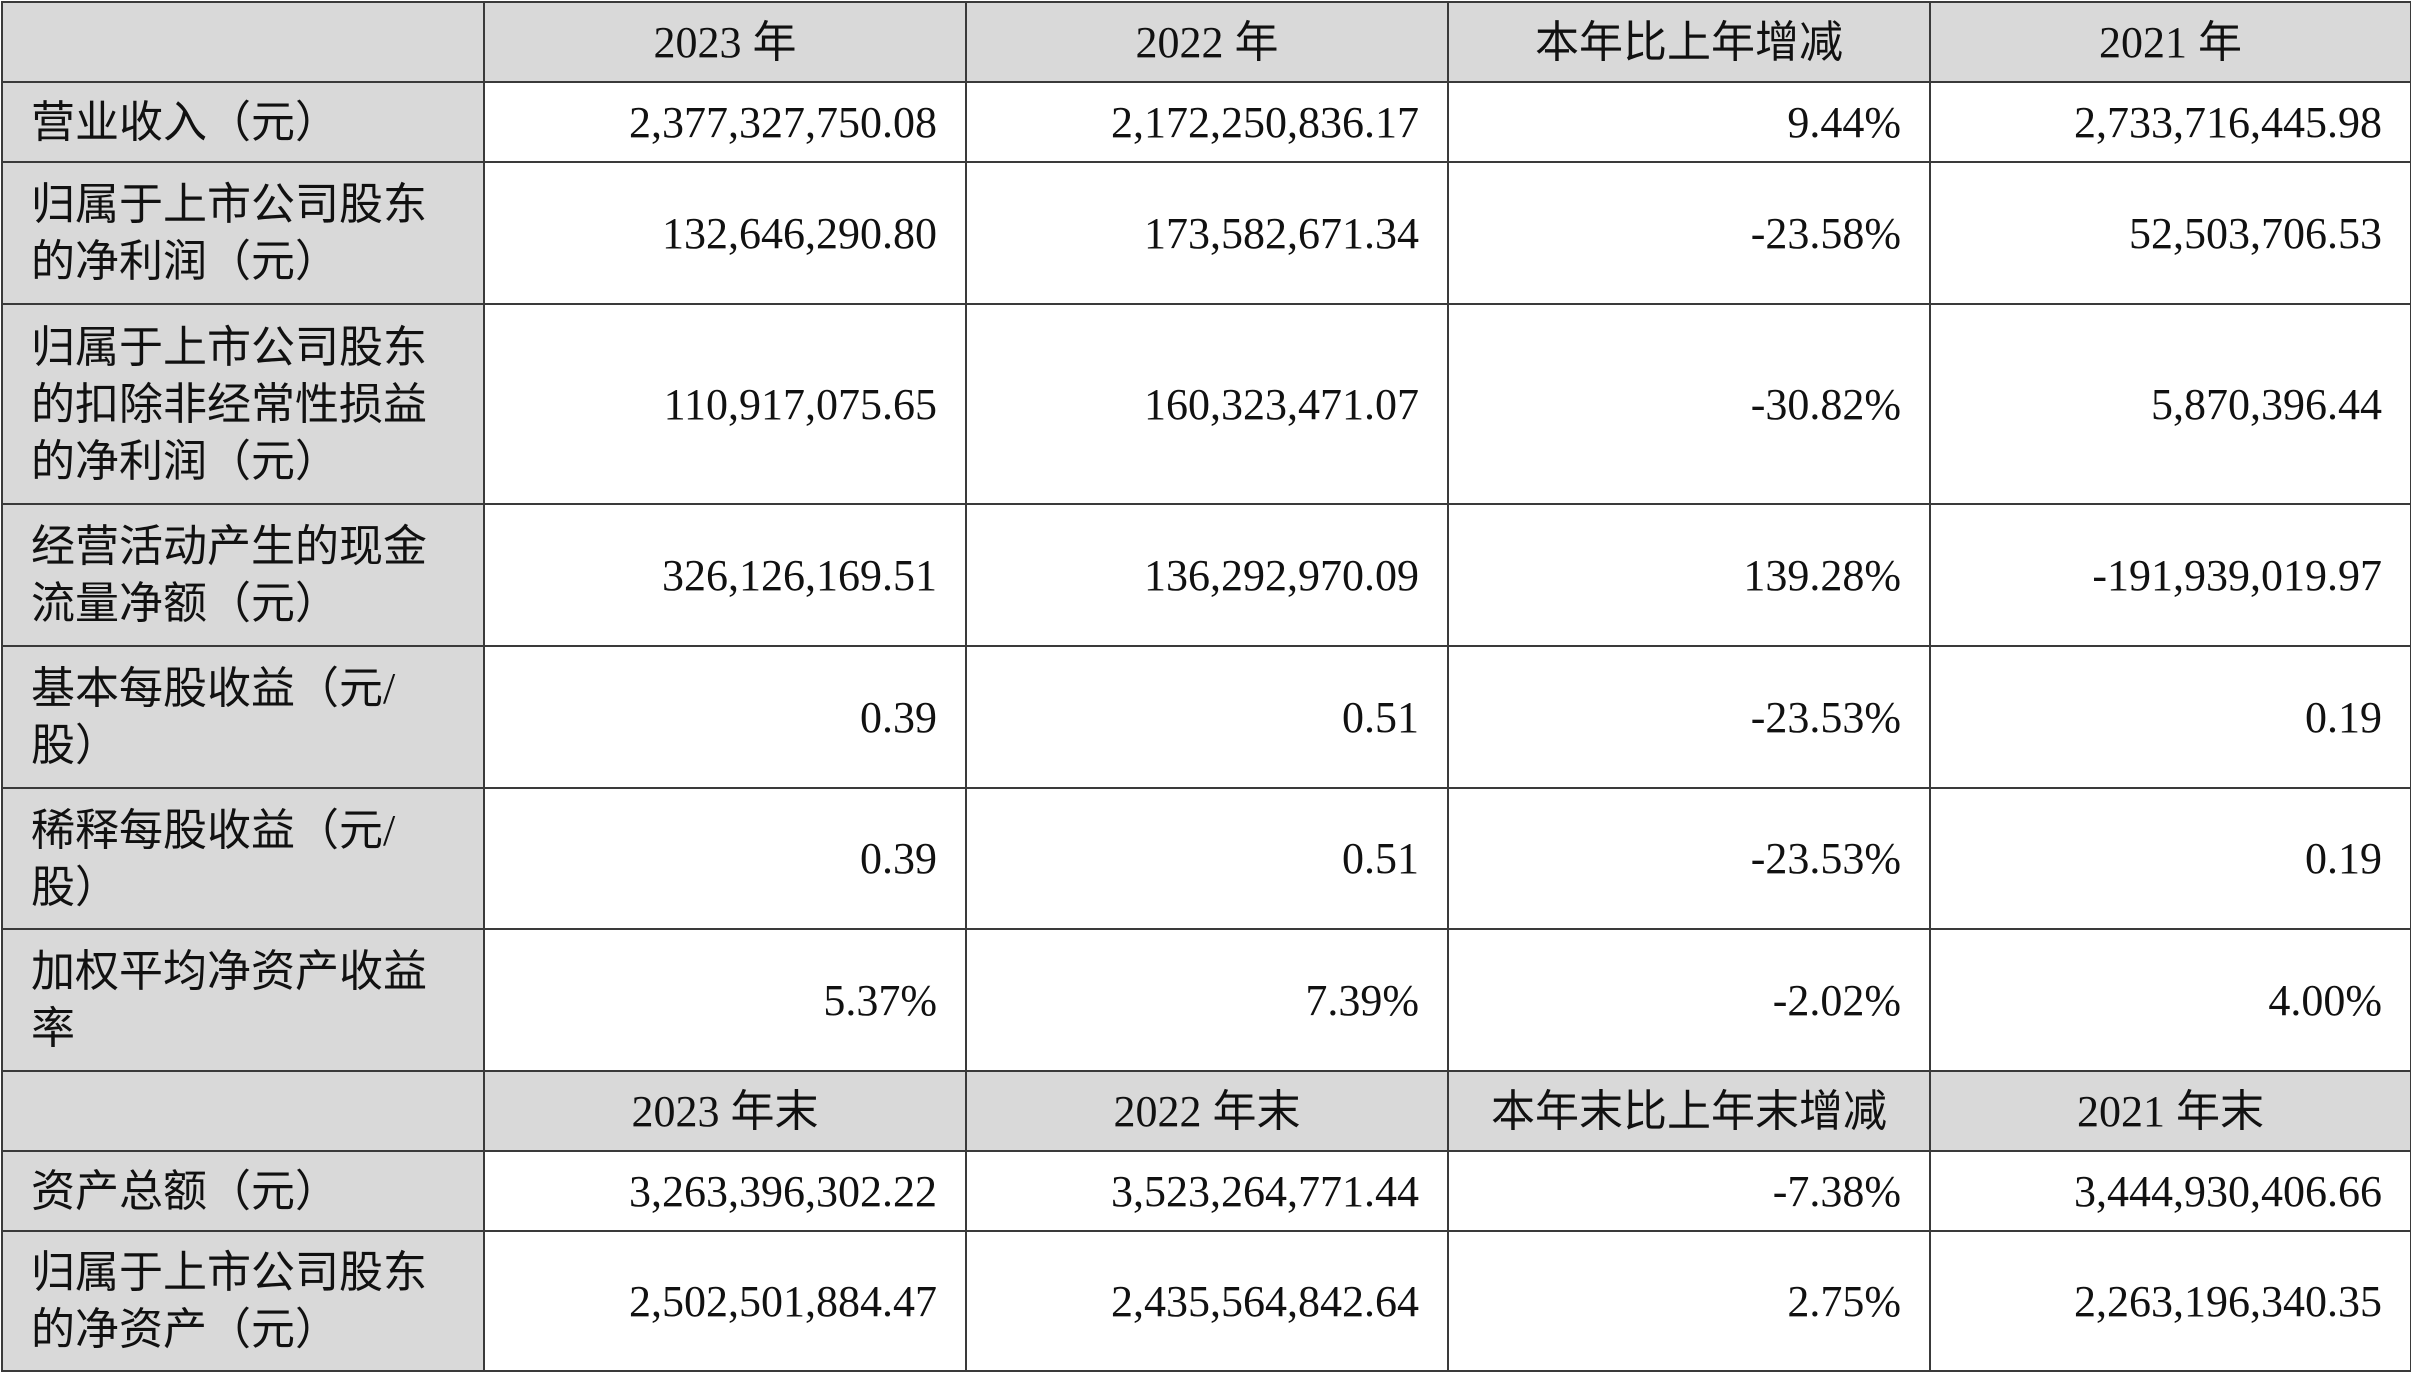 The width and height of the screenshot is (2411, 1376). I want to click on value-2023: 132,646,290.80, so click(725, 233).